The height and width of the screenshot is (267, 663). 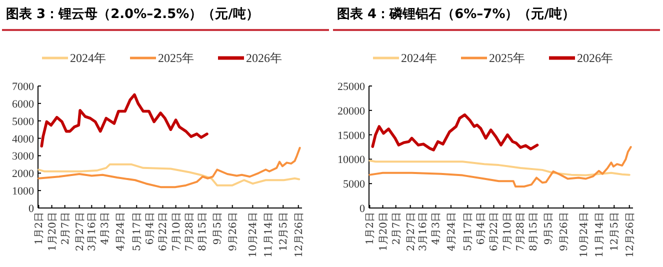 What do you see at coordinates (23, 174) in the screenshot?
I see `y-tick-label: 2000` at bounding box center [23, 174].